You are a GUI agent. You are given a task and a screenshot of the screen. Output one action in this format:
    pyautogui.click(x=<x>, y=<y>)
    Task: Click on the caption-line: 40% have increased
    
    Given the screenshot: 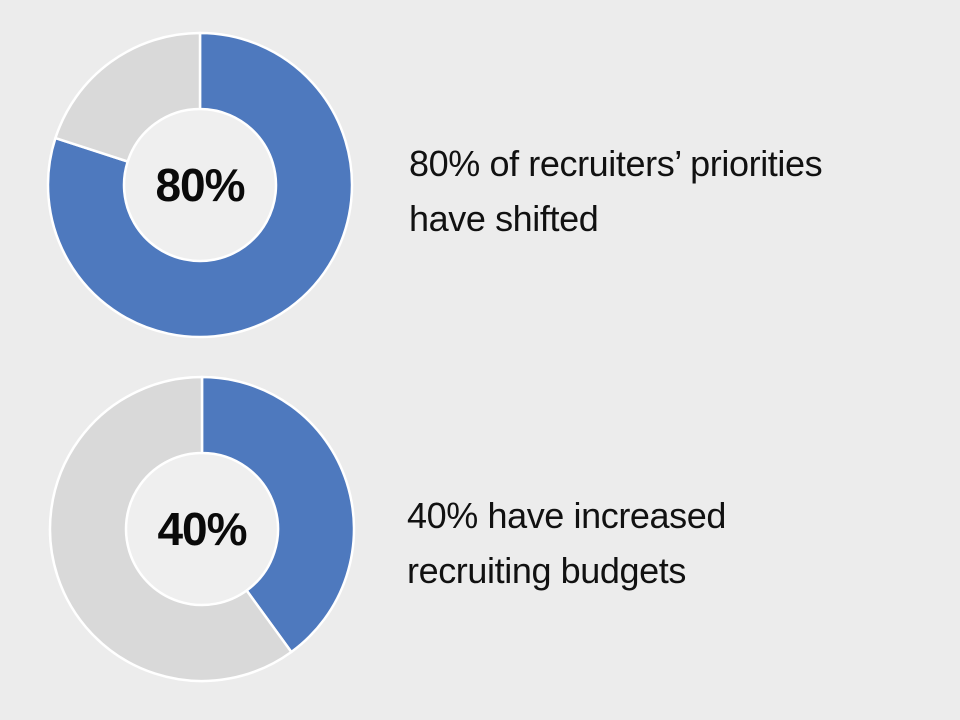 What is the action you would take?
    pyautogui.click(x=567, y=515)
    